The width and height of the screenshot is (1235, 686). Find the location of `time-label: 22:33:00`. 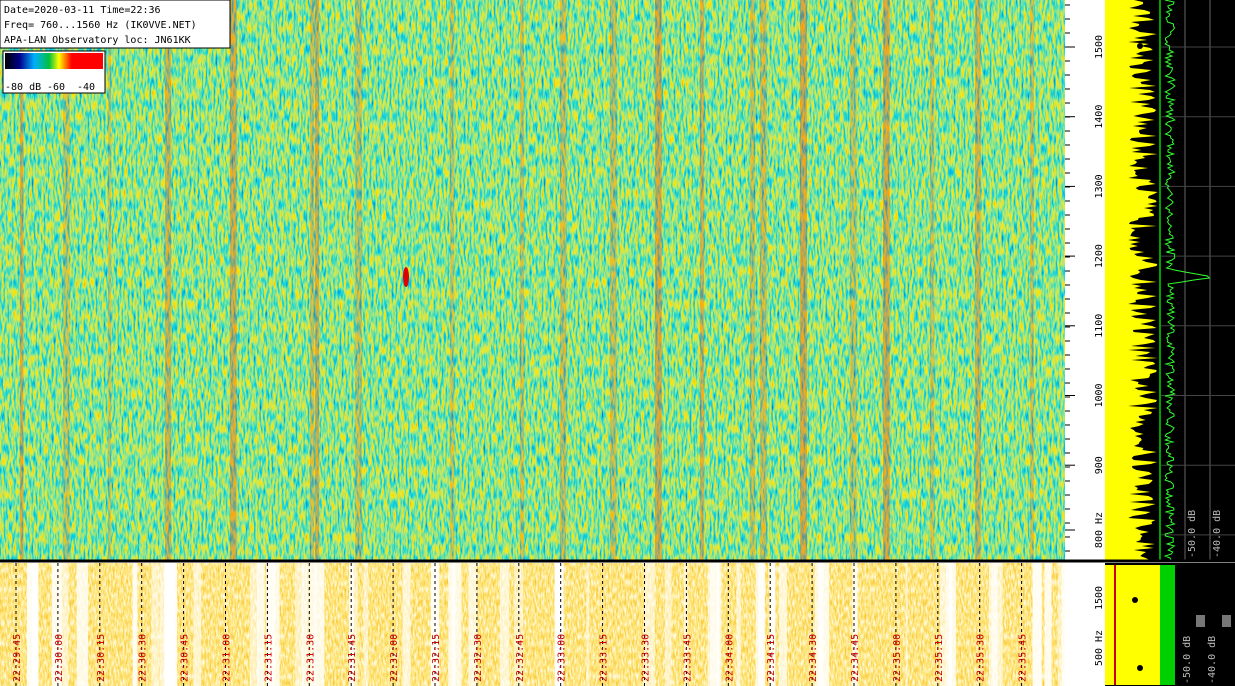

time-label: 22:33:00 is located at coordinates (562, 658).